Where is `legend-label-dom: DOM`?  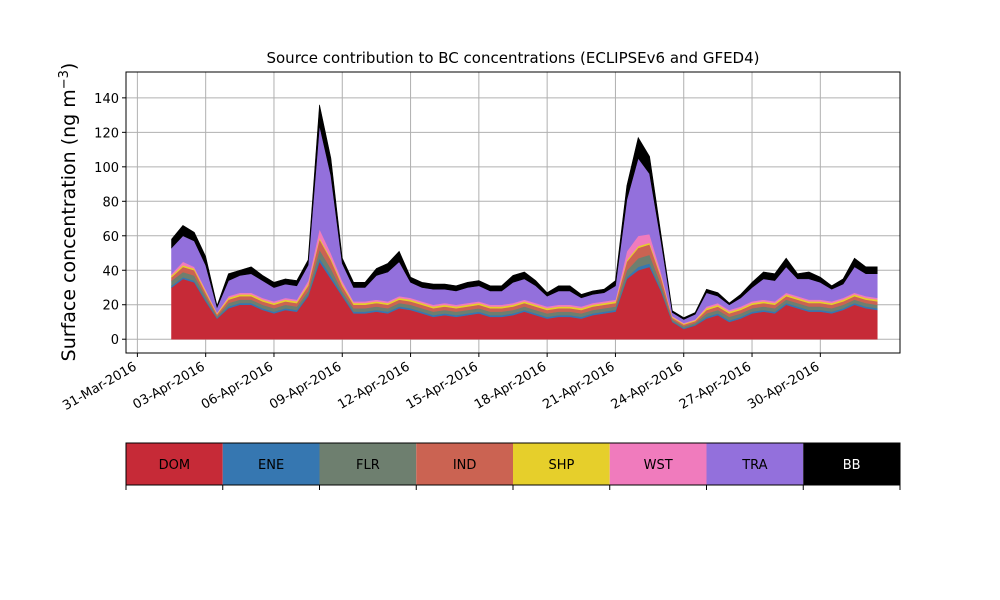
legend-label-dom: DOM is located at coordinates (174, 465).